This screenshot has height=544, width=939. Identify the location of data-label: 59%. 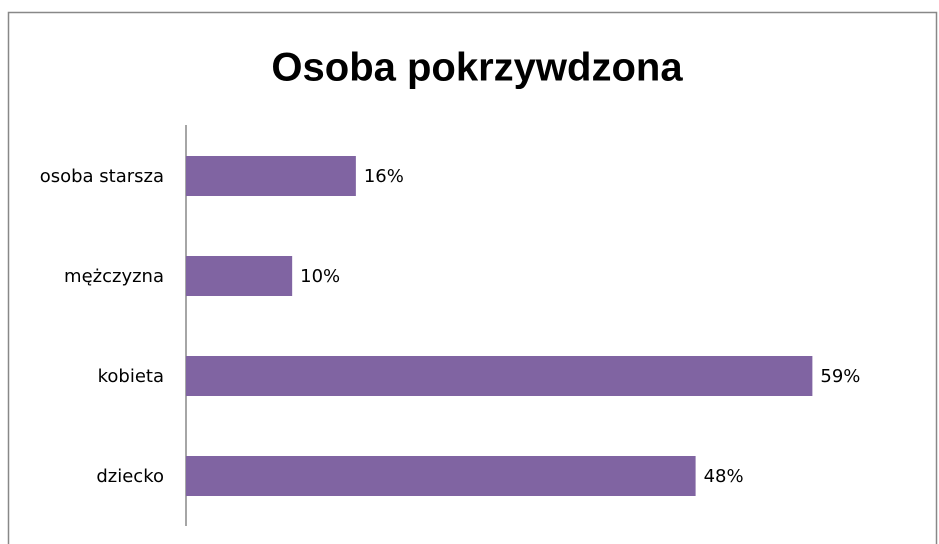
(840, 376).